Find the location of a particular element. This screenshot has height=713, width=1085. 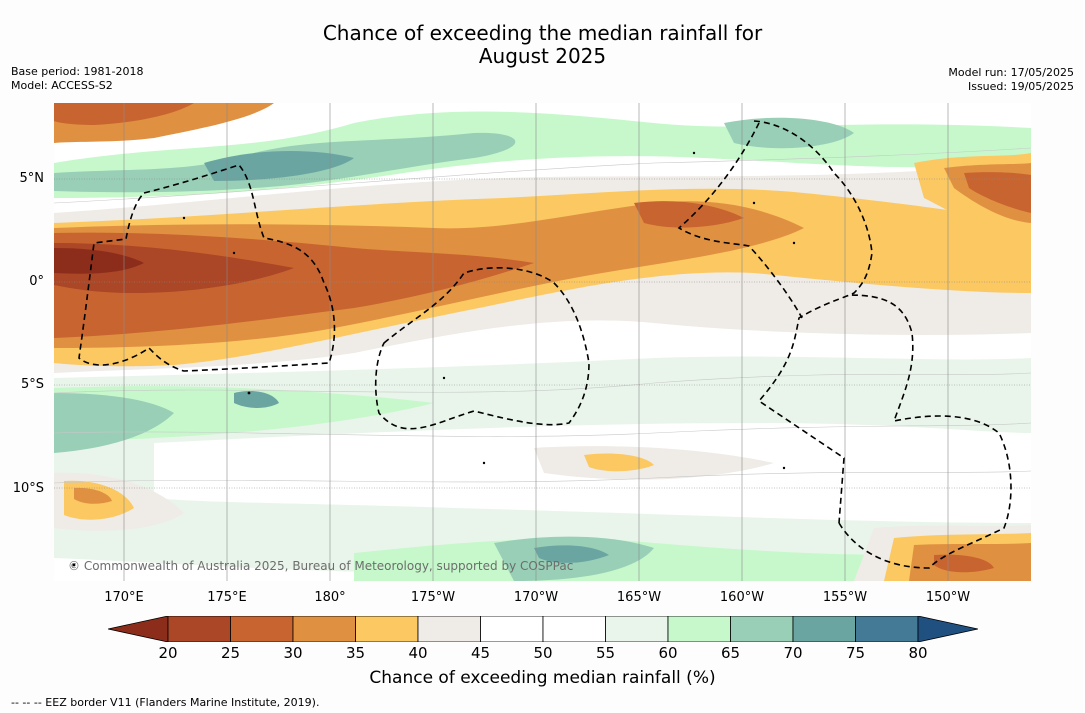

colorbar-tick: 35 is located at coordinates (355, 653).